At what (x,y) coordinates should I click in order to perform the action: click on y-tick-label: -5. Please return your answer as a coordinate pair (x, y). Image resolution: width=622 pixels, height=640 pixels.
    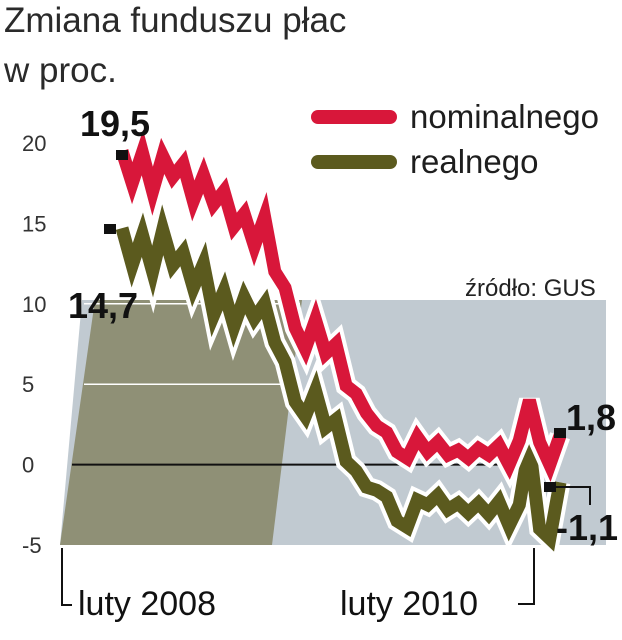
    Looking at the image, I should click on (32, 545).